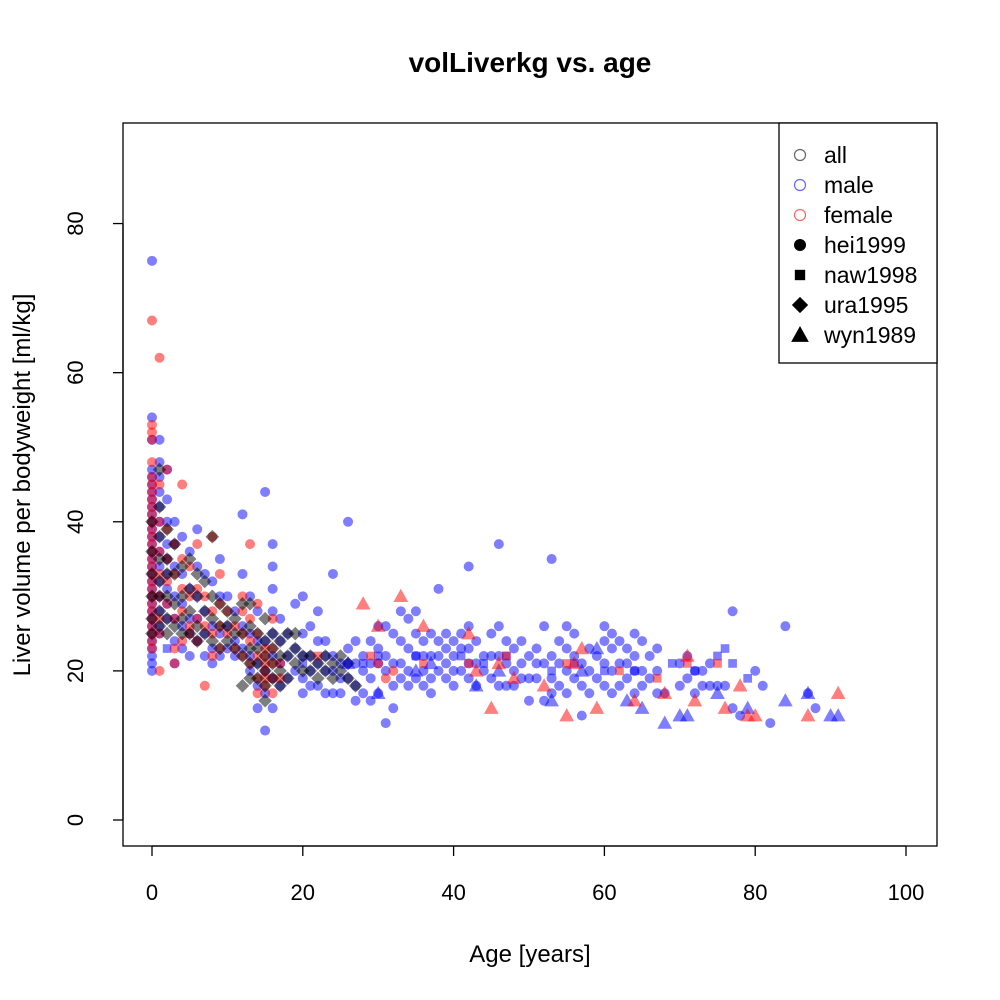 This screenshot has height=1000, width=1000. Describe the element at coordinates (604, 892) in the screenshot. I see `x-tick-label: 60` at that location.